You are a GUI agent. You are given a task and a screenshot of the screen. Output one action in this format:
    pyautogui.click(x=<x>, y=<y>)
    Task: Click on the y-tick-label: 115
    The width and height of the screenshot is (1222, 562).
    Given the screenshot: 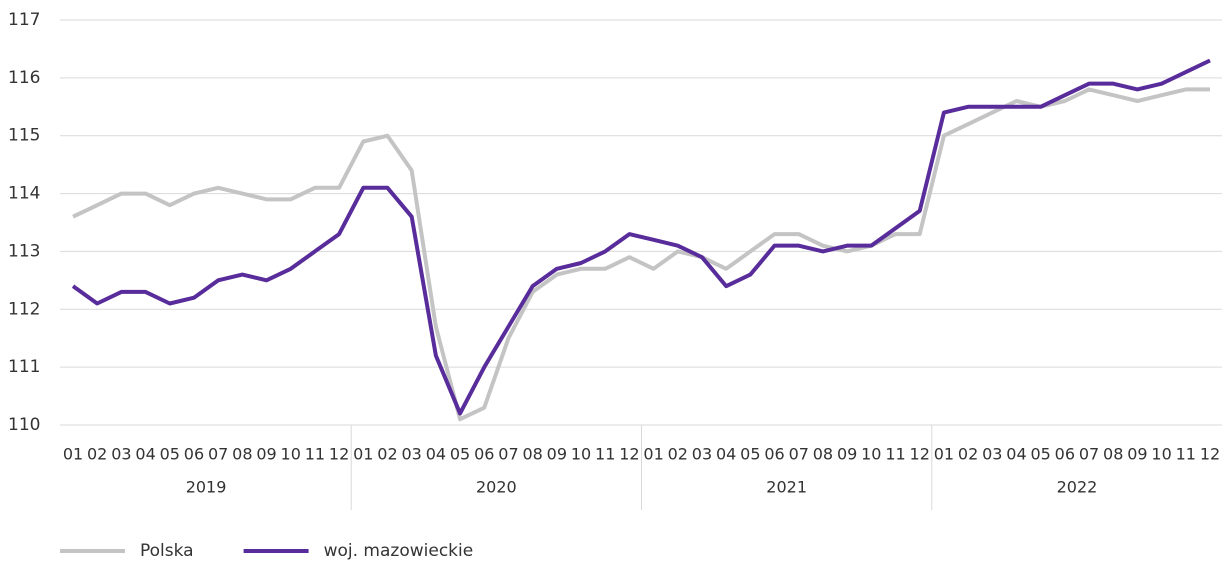 What is the action you would take?
    pyautogui.click(x=24, y=136)
    